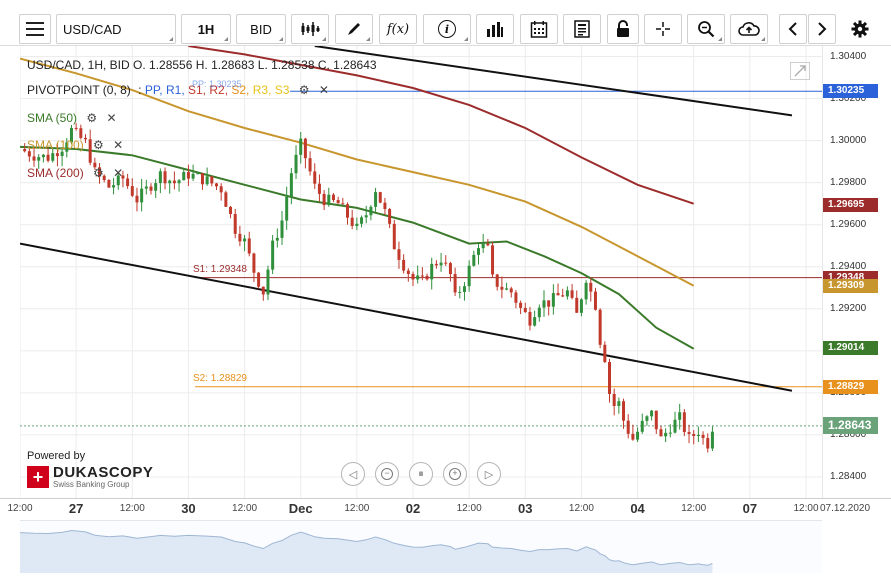  Describe the element at coordinates (663, 29) in the screenshot. I see `crosshair-button` at that location.